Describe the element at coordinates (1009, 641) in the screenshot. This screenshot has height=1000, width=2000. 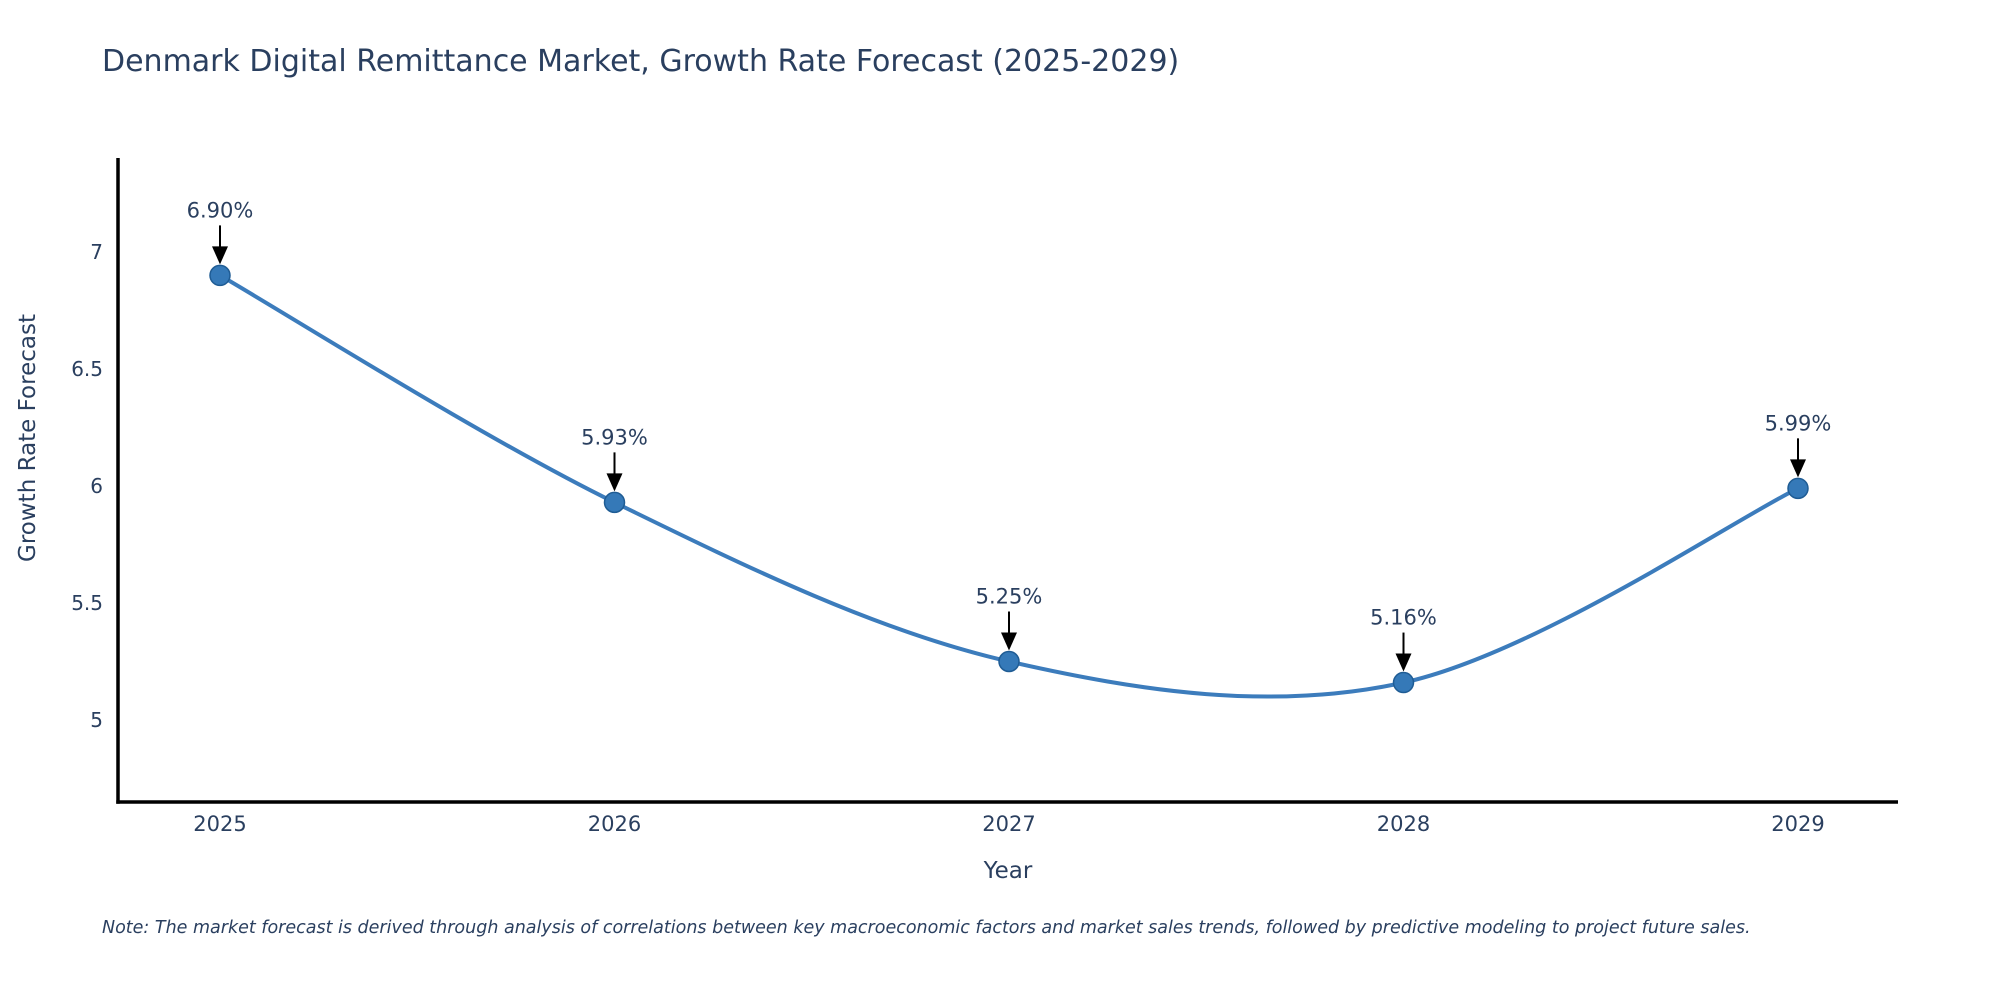
I see `annotation-arrowhead-2027` at that location.